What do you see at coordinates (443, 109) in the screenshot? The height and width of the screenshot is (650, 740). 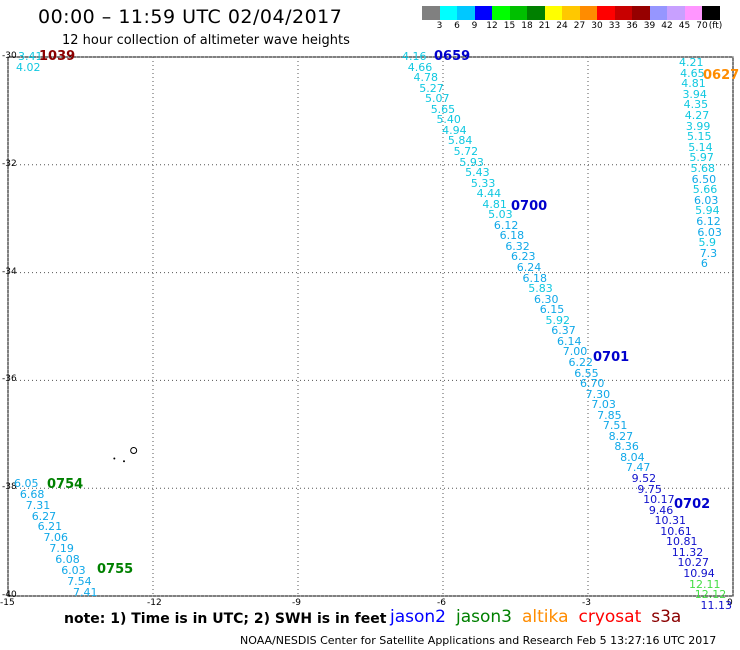 I see `wave-height-value: 5.65` at bounding box center [443, 109].